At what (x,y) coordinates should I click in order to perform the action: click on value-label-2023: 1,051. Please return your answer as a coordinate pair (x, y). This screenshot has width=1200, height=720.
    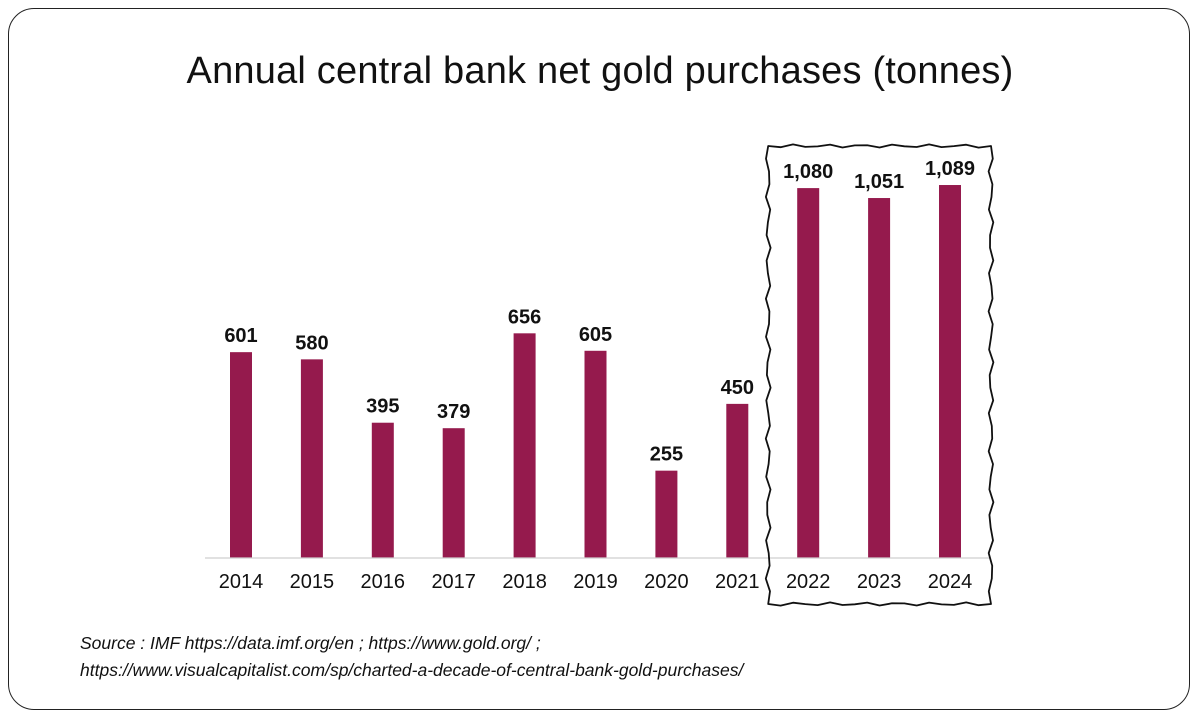
    Looking at the image, I should click on (879, 182).